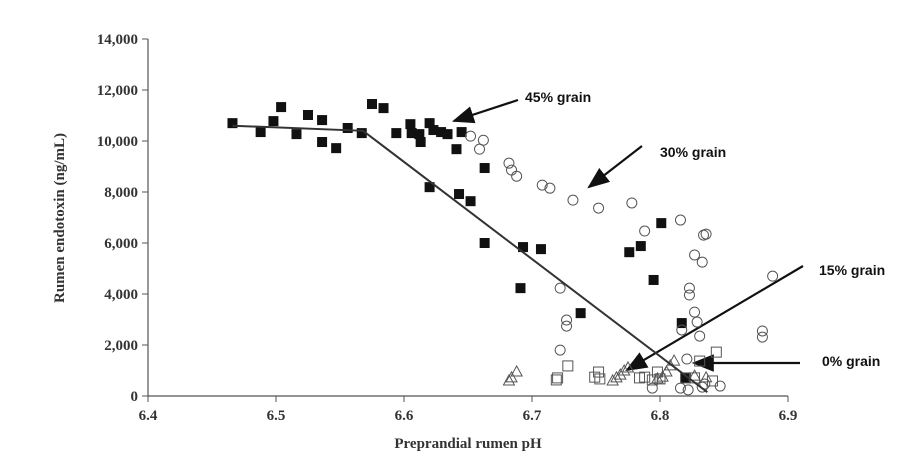 The width and height of the screenshot is (920, 457). Describe the element at coordinates (60, 218) in the screenshot. I see `y-axis-title: Rumen endotoxin (ng/mL)` at that location.